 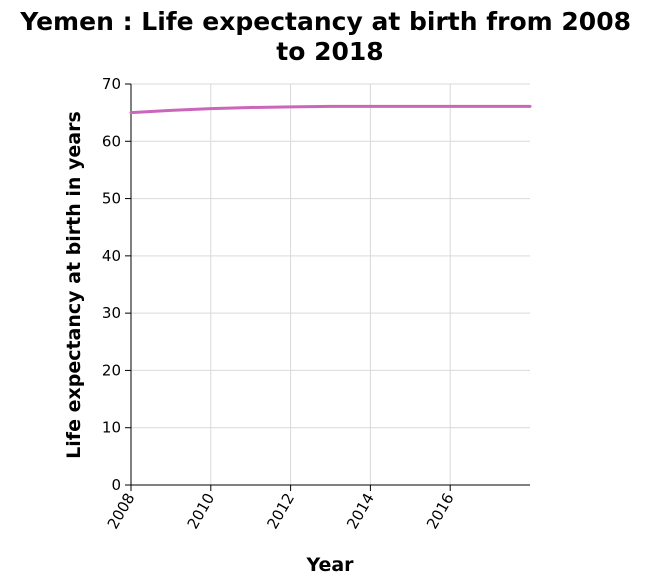 I want to click on y-tick-label: 60, so click(x=111, y=141).